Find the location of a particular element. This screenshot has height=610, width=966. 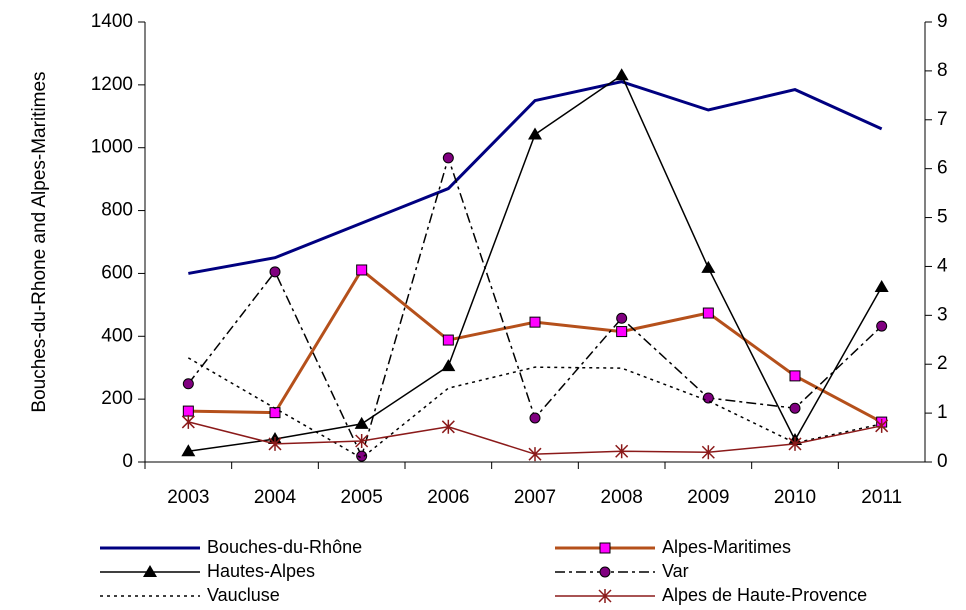

y2-tick-label: 5 is located at coordinates (942, 217).